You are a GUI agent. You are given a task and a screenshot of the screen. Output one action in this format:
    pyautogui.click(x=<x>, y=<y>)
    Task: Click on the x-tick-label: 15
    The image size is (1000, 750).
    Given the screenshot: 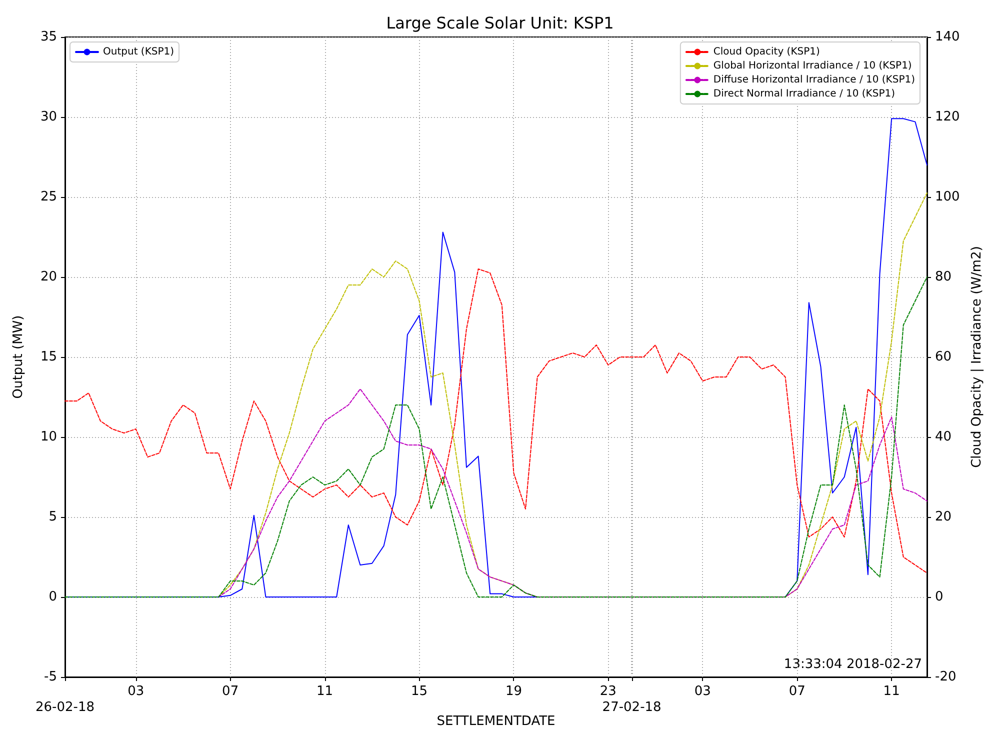 What is the action you would take?
    pyautogui.click(x=419, y=691)
    